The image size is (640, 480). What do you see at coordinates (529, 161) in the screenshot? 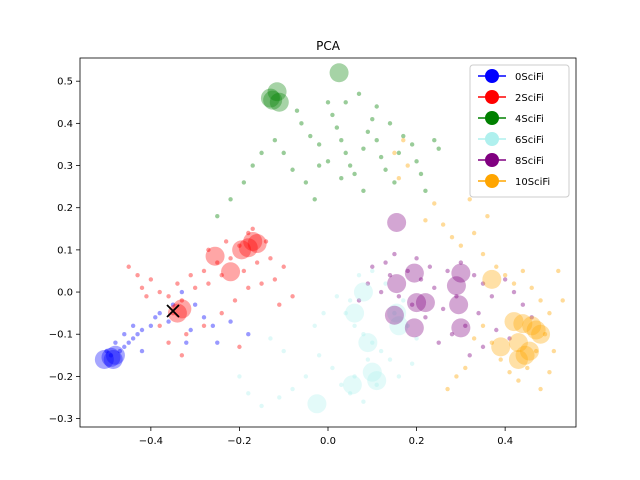
I see `legend-label: 8SciFi` at bounding box center [529, 161].